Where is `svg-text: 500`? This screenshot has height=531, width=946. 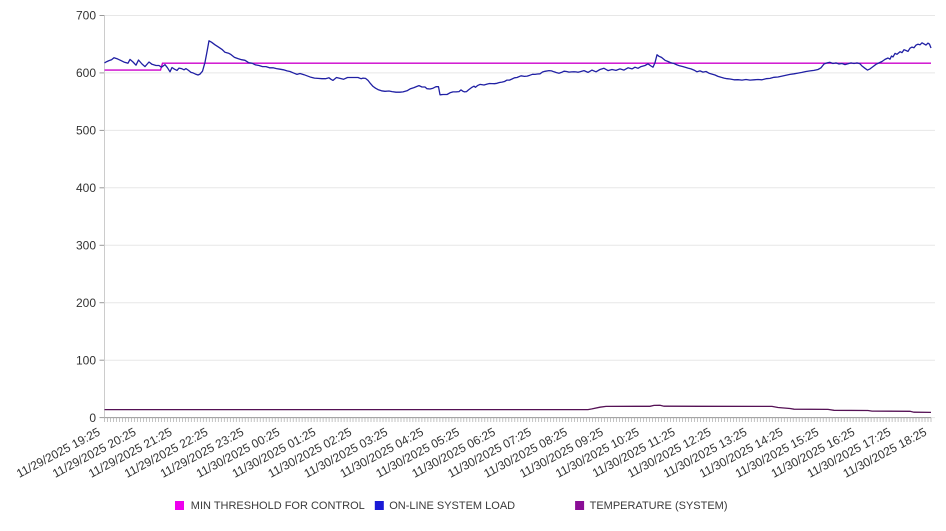 svg-text: 500 is located at coordinates (86, 131).